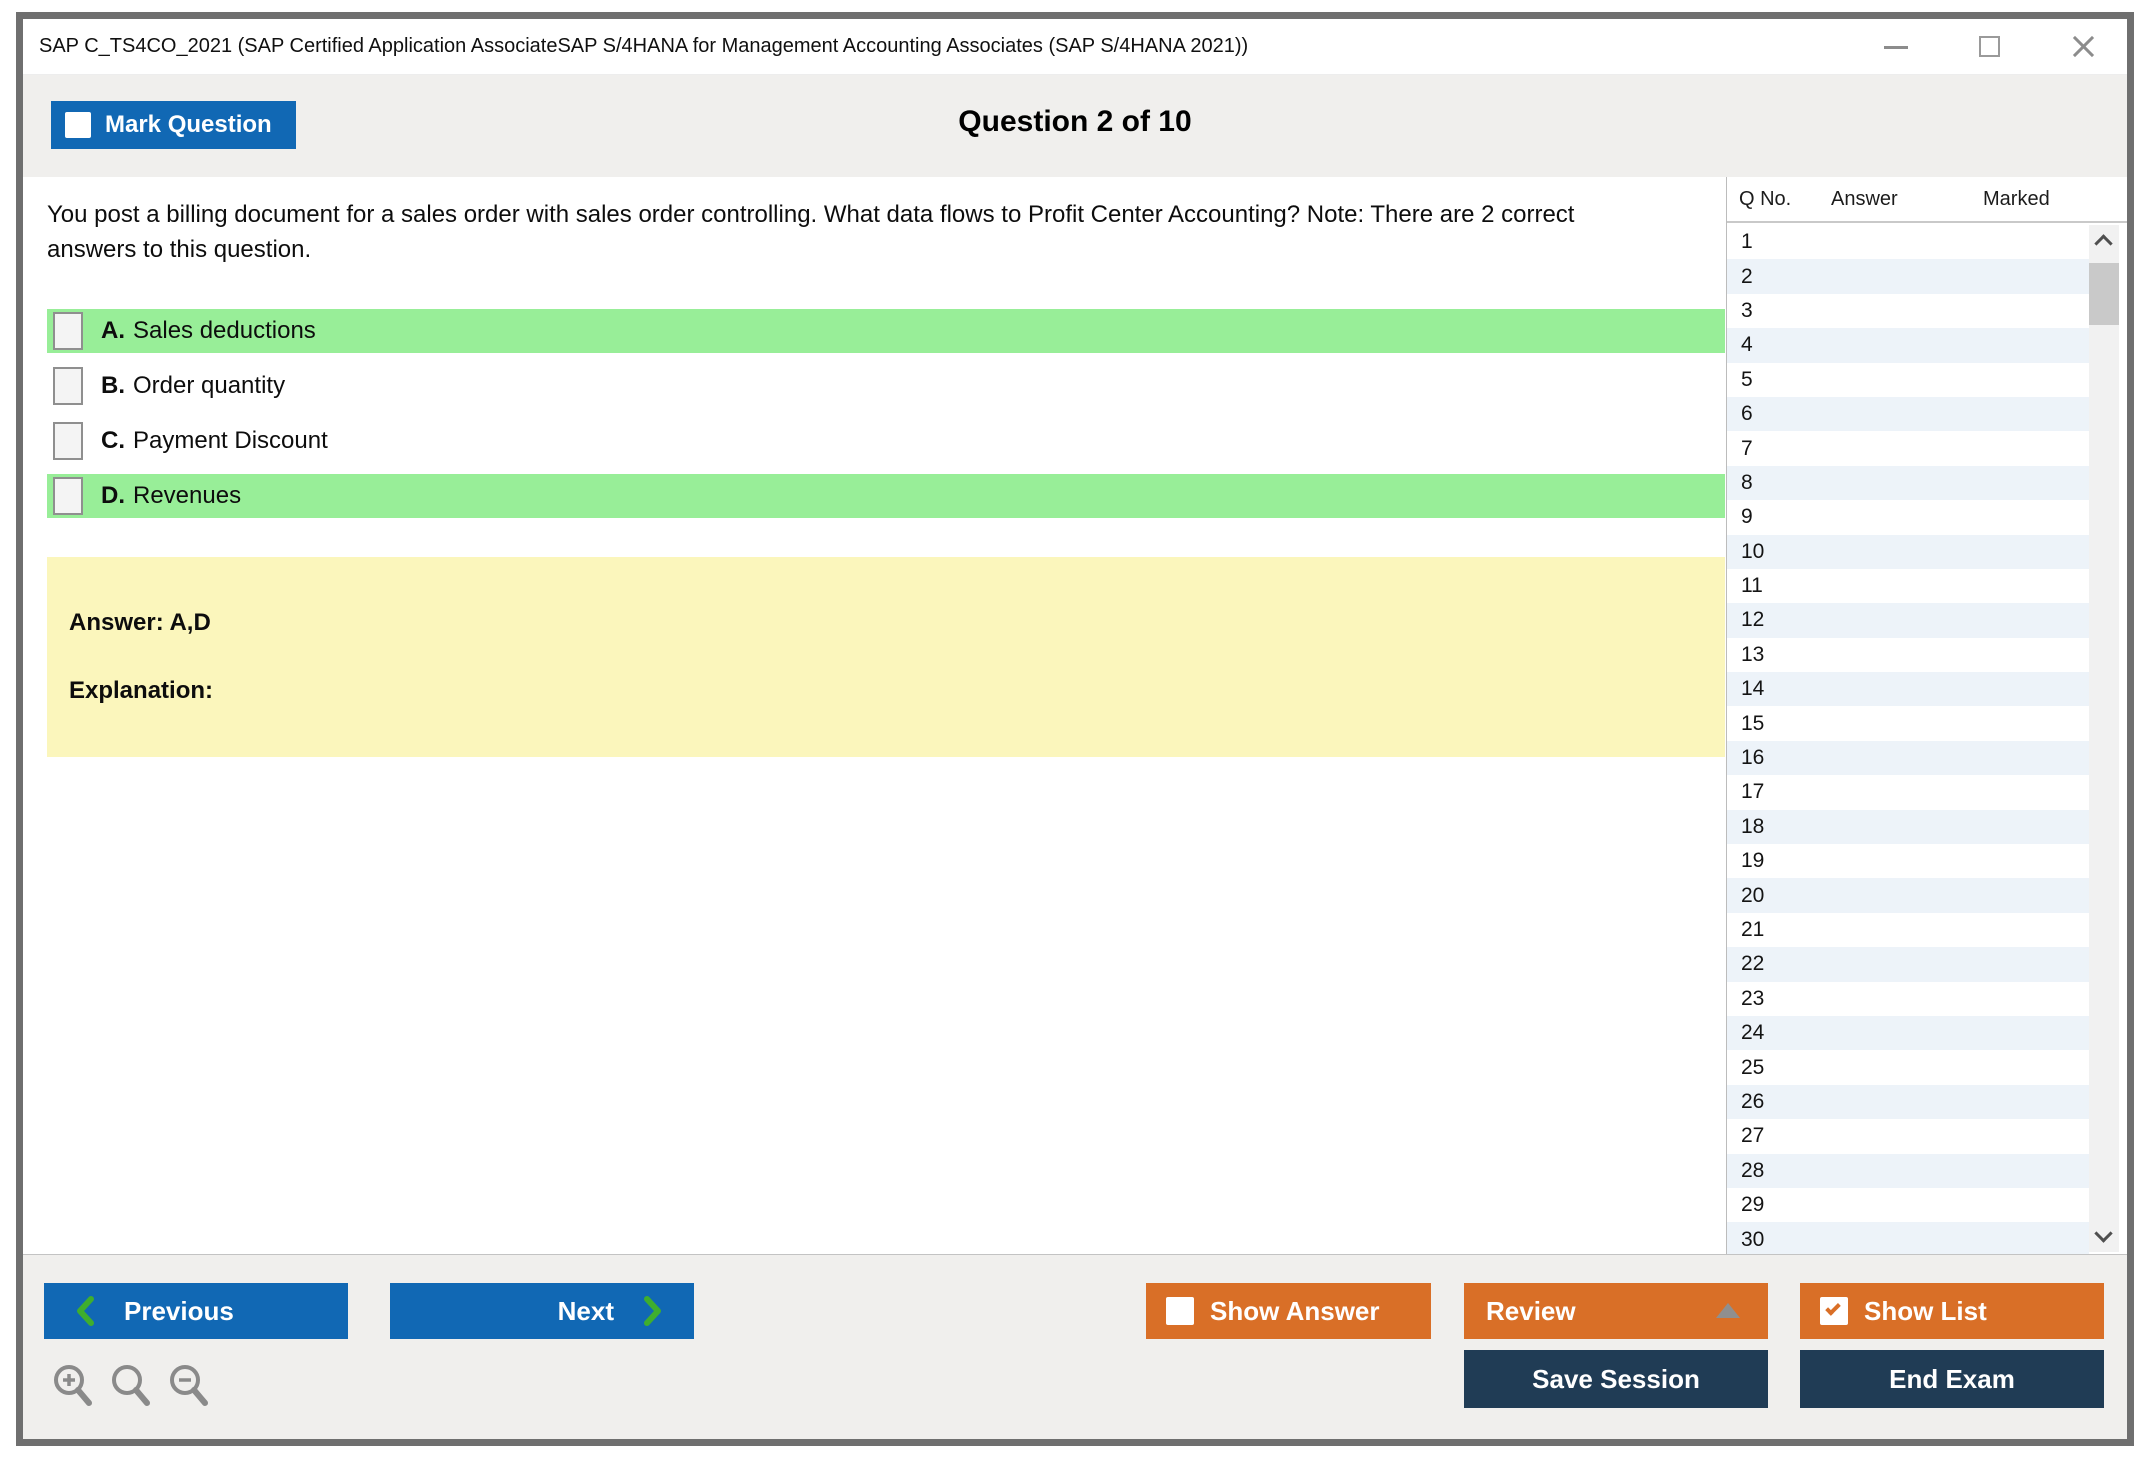 The height and width of the screenshot is (1470, 2150). Describe the element at coordinates (2084, 47) in the screenshot. I see `close-icon` at that location.